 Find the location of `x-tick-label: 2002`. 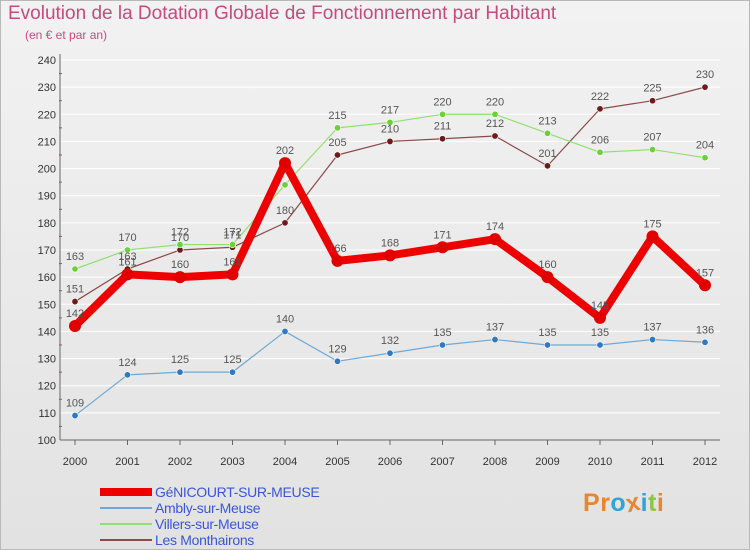

x-tick-label: 2002 is located at coordinates (180, 462).